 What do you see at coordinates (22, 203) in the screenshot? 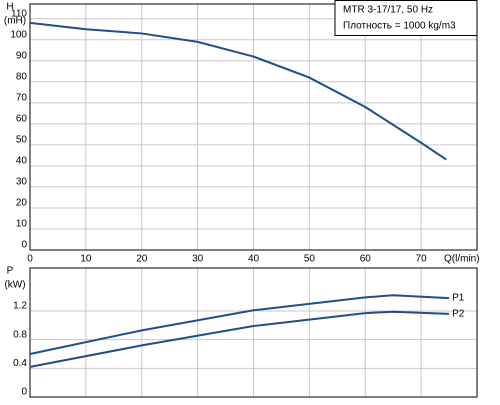
I see `y-tick-label: 20` at bounding box center [22, 203].